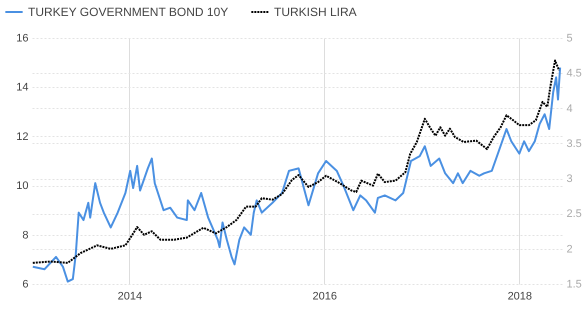  I want to click on x-tick-label: 2016, so click(324, 296).